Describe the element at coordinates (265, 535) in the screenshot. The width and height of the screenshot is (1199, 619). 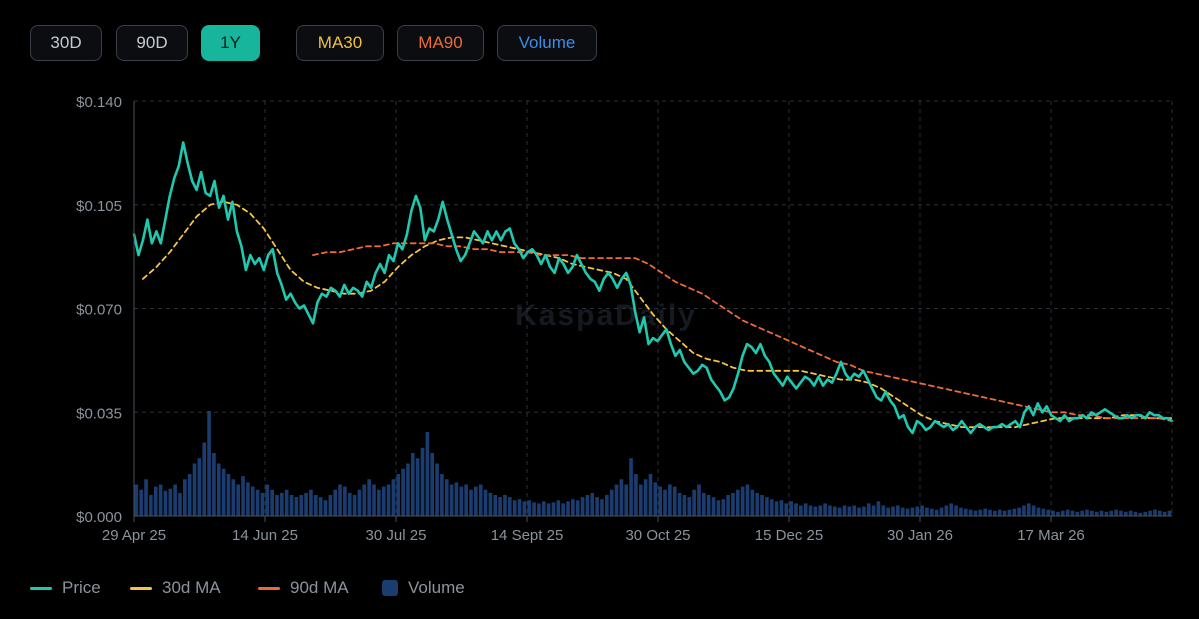
I see `x-tick-label: 14 Jun 25` at that location.